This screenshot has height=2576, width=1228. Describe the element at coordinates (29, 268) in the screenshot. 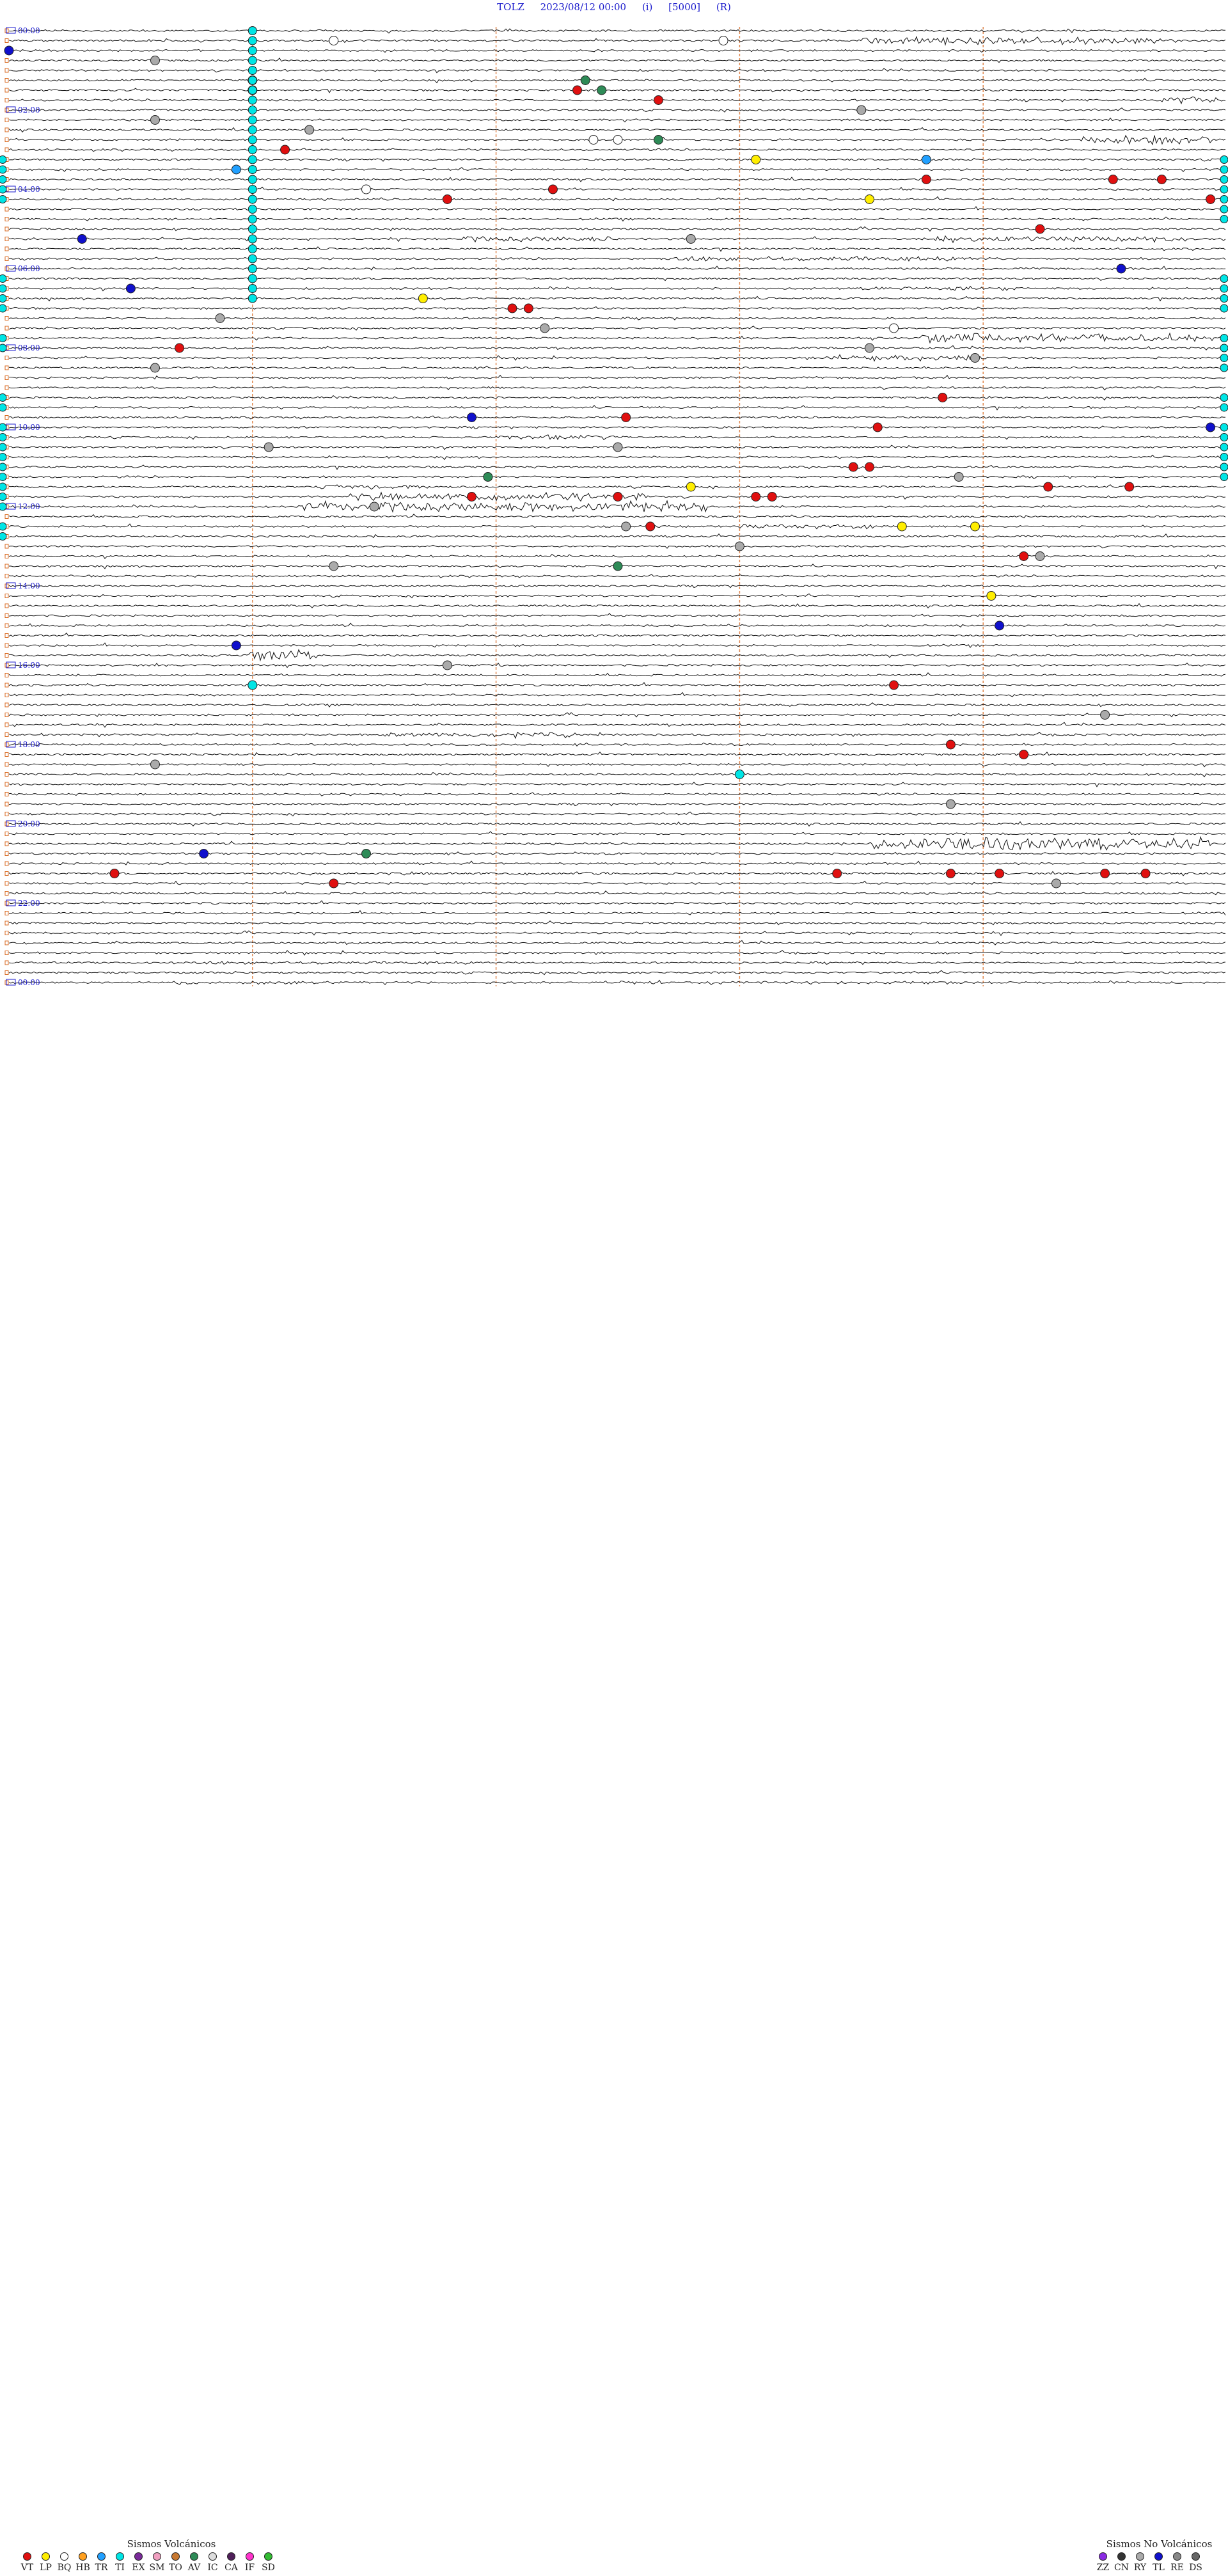

I see `hour-label: 06:00` at that location.